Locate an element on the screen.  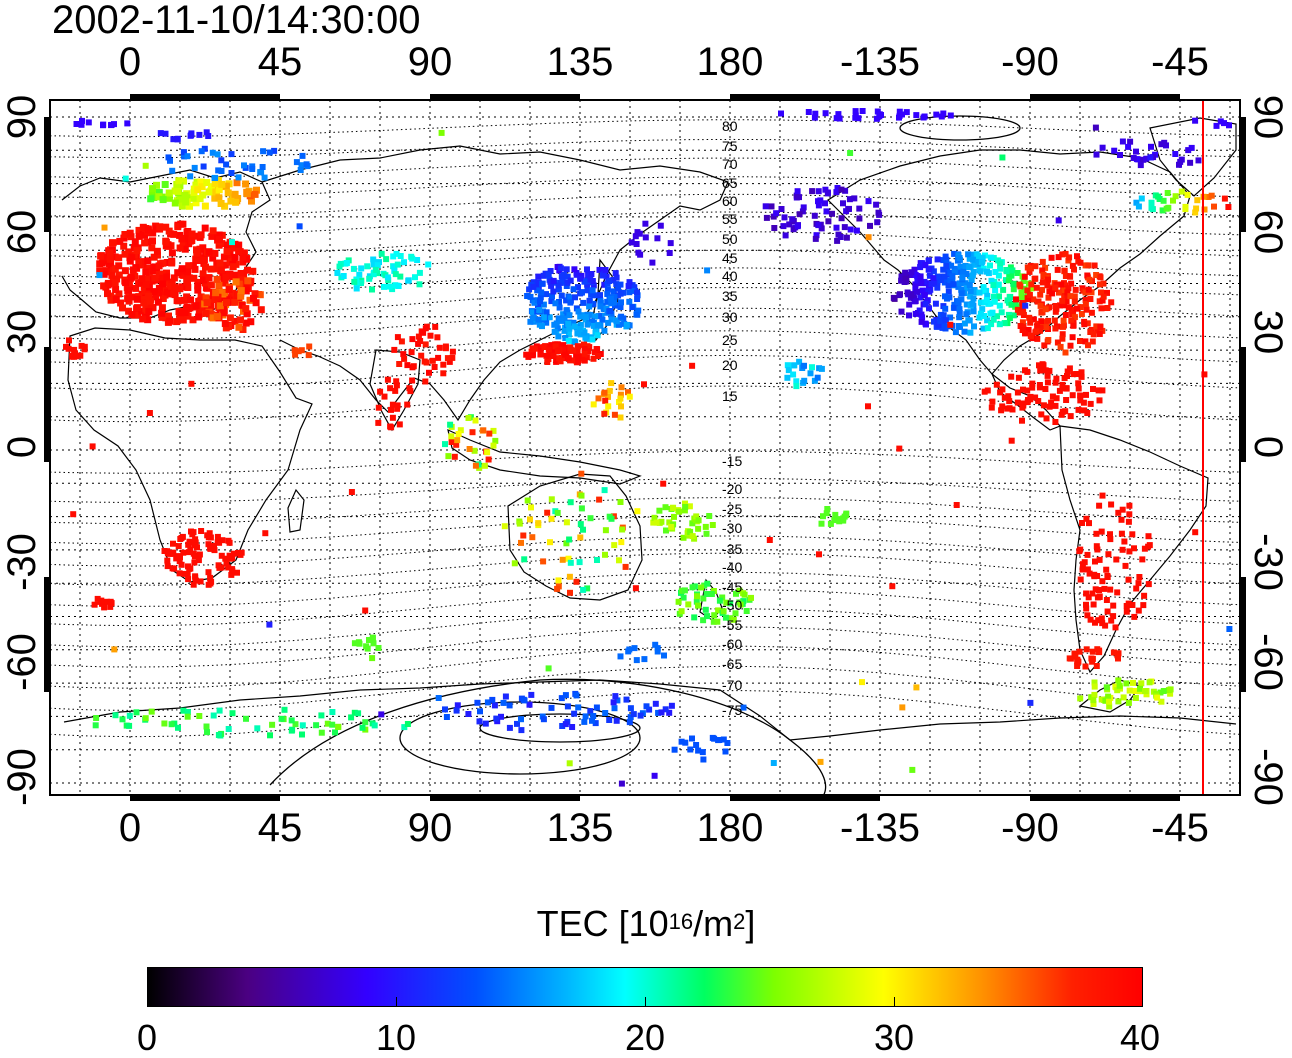
mag-lat-contour is located at coordinates (645, 530).